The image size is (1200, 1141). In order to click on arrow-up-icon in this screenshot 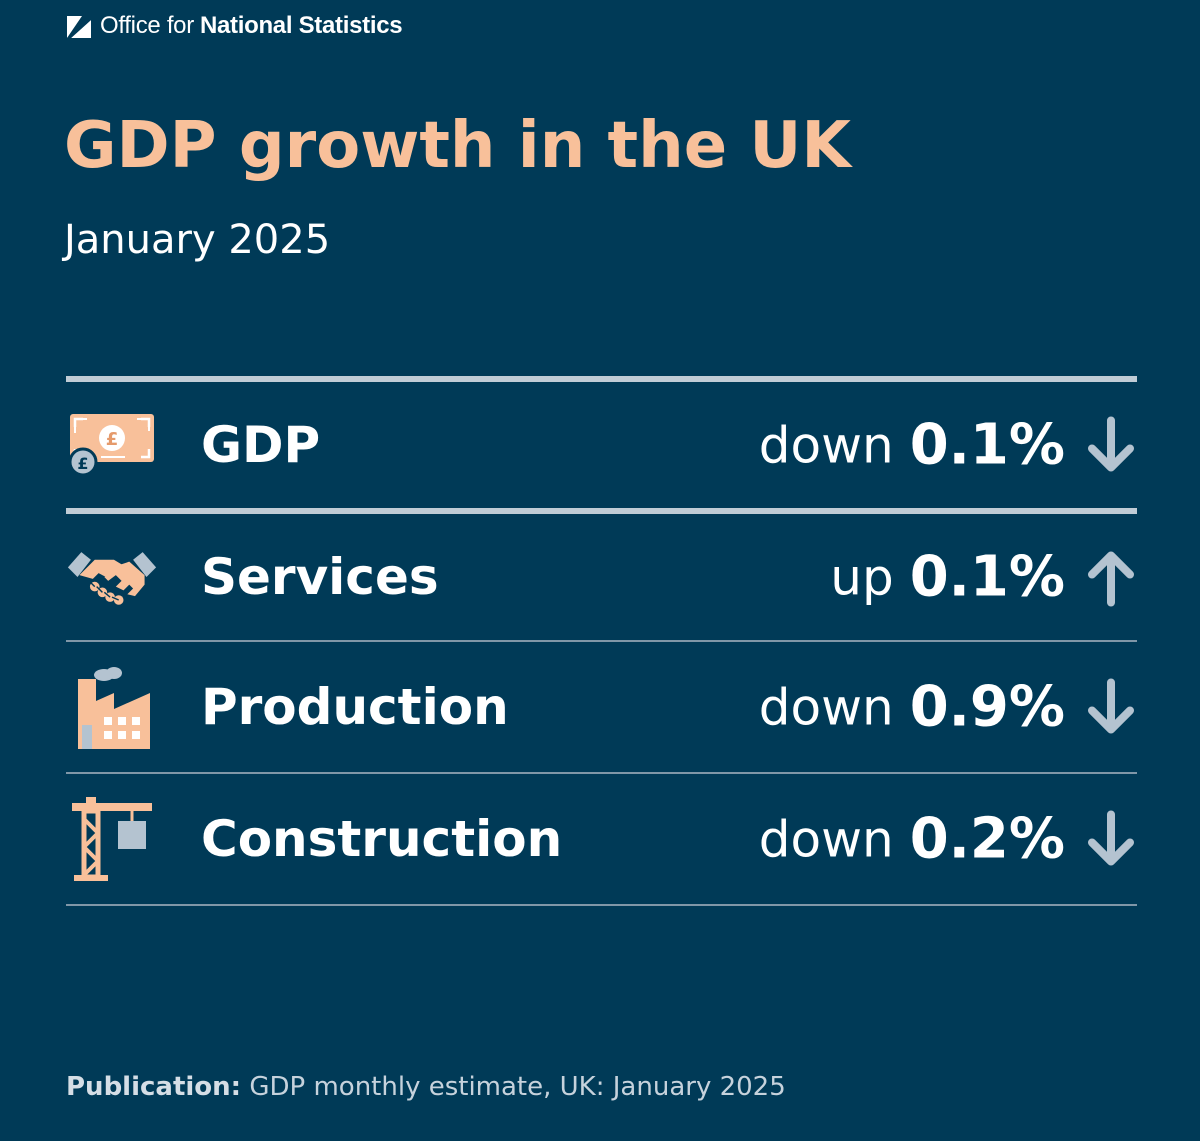, I will do `click(1111, 577)`.